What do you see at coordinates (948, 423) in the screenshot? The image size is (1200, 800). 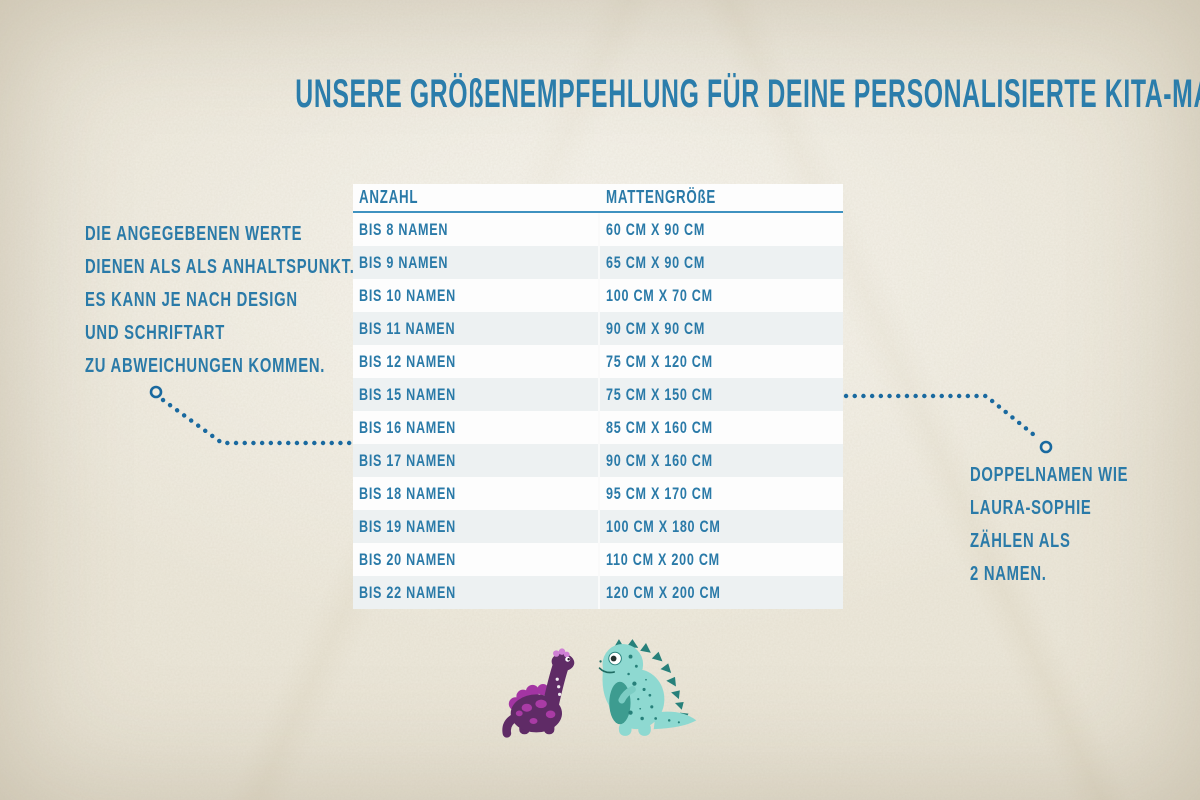 I see `right-connector-line` at bounding box center [948, 423].